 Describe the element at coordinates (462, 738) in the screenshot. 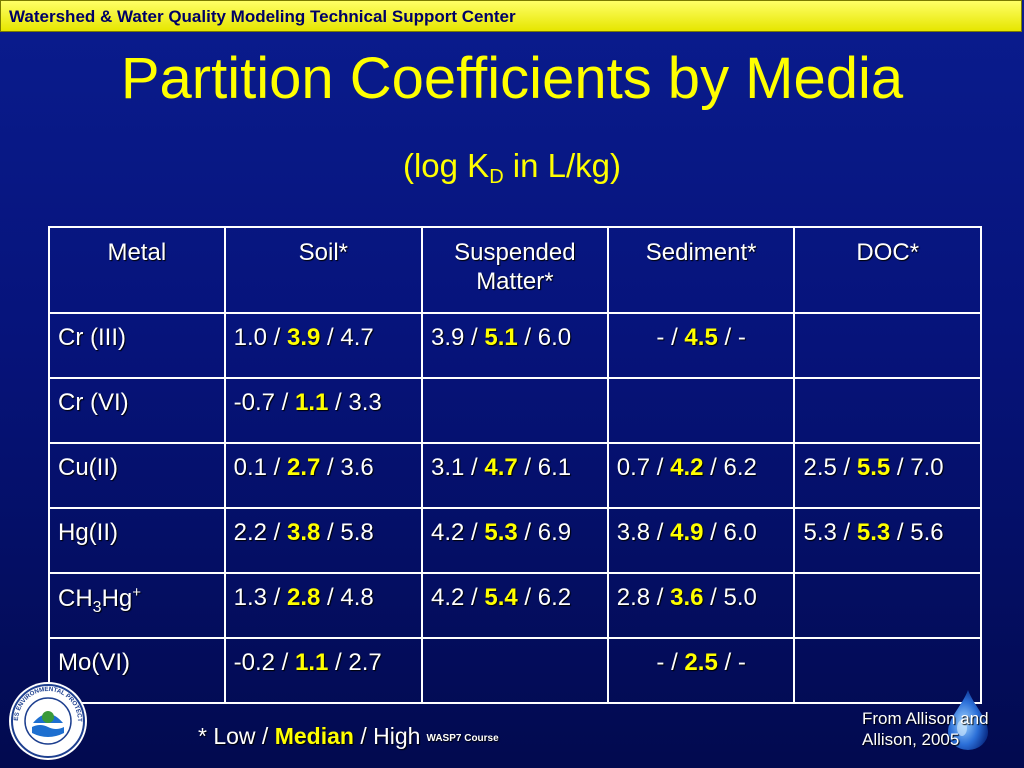

I see `course-label: WASP7 Course` at that location.